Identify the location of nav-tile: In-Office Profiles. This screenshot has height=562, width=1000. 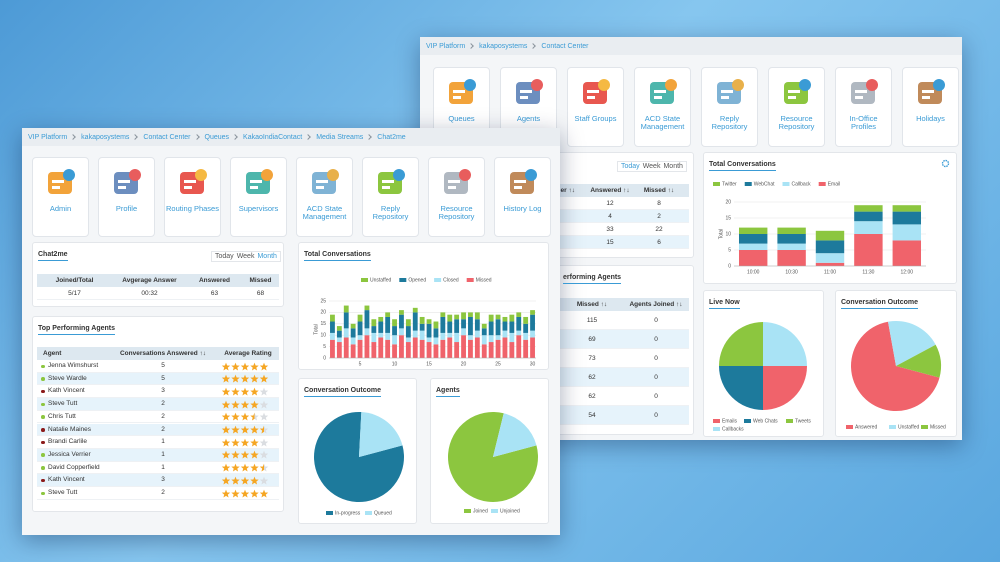
(863, 107).